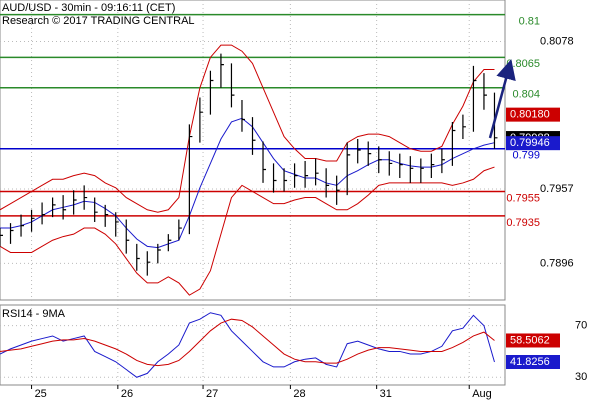 The height and width of the screenshot is (400, 590). Describe the element at coordinates (523, 64) in the screenshot. I see `level-label: 0.8065` at that location.